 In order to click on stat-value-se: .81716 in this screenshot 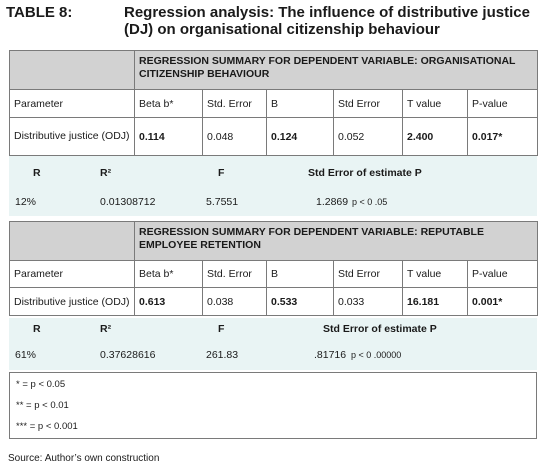, I will do `click(330, 355)`.